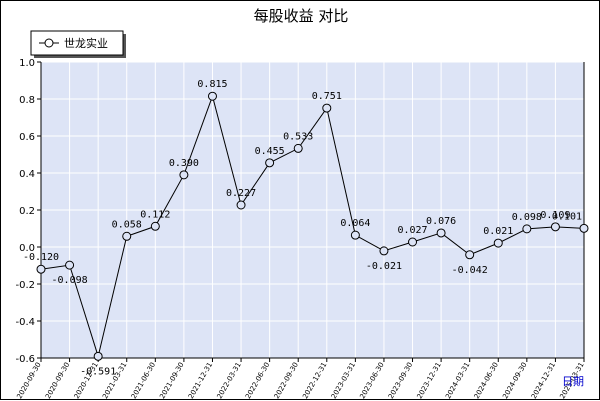  What do you see at coordinates (498, 231) in the screenshot?
I see `data-label: 0.021` at bounding box center [498, 231].